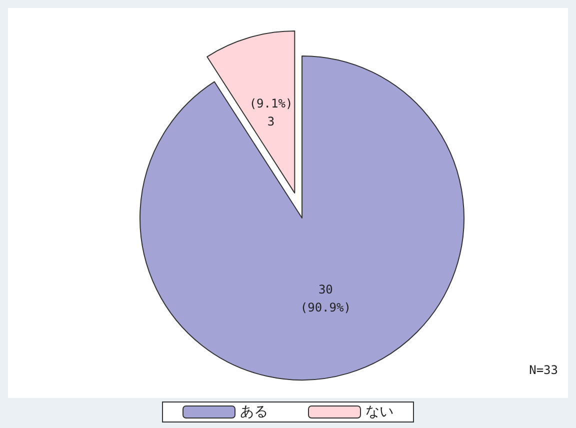 The image size is (576, 428). What do you see at coordinates (271, 112) in the screenshot?
I see `data-label: (9.1%) 3` at bounding box center [271, 112].